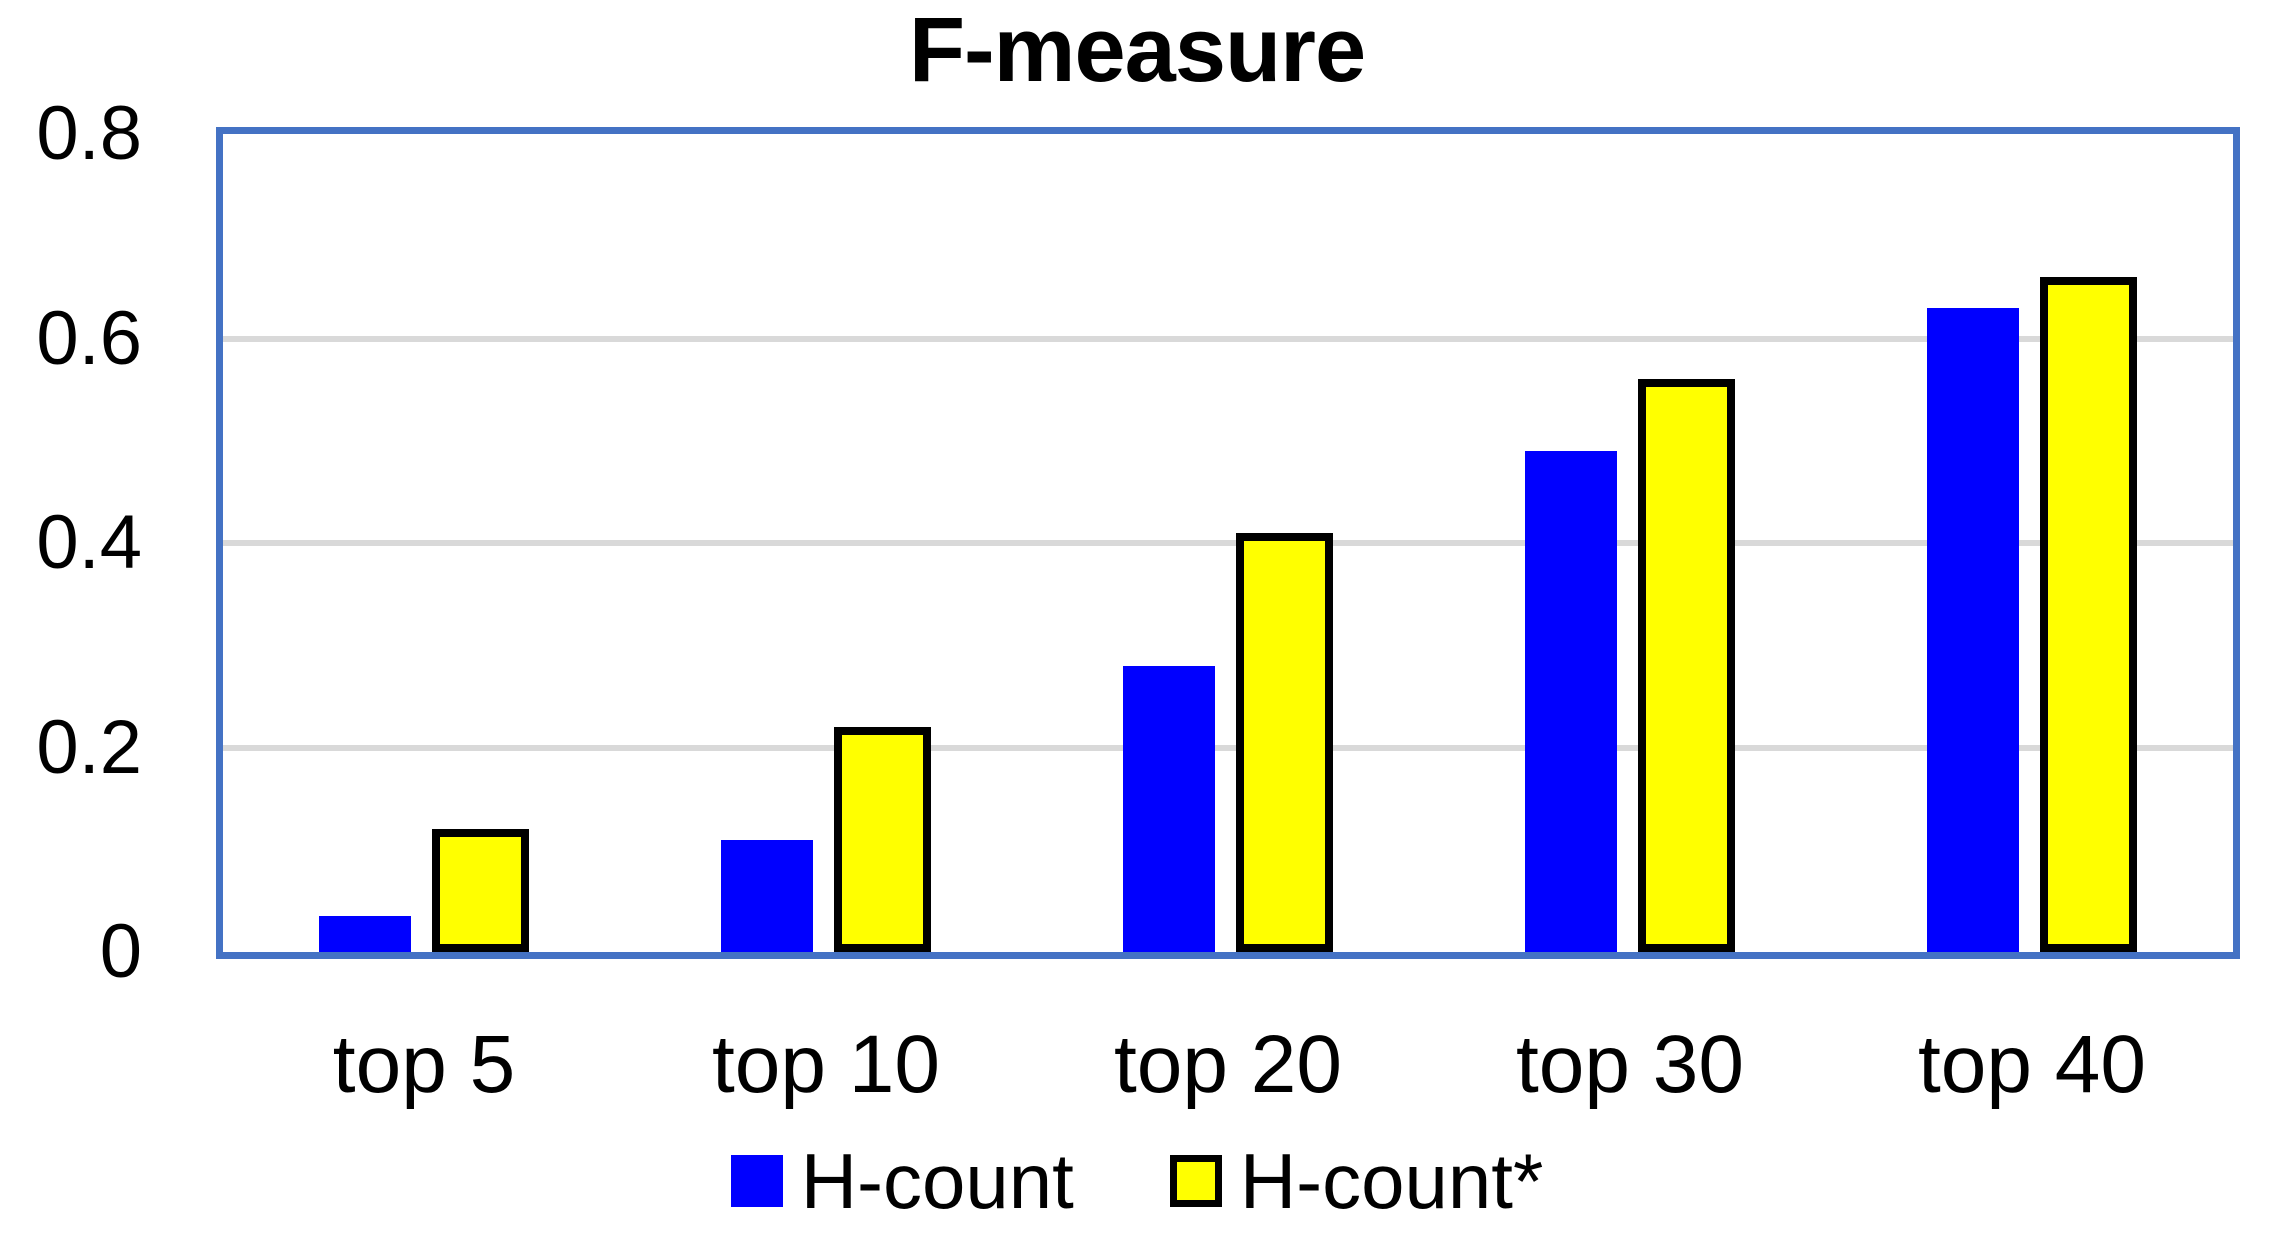 Image resolution: width=2274 pixels, height=1240 pixels. I want to click on bar-h-count--top-5, so click(480, 890).